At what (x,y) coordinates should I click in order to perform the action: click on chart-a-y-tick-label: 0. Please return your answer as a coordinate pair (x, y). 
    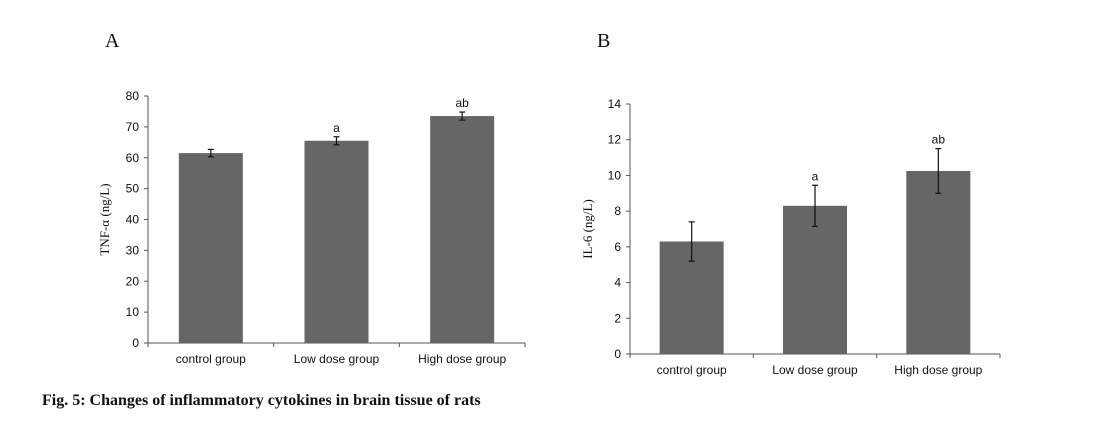
    Looking at the image, I should click on (135, 343).